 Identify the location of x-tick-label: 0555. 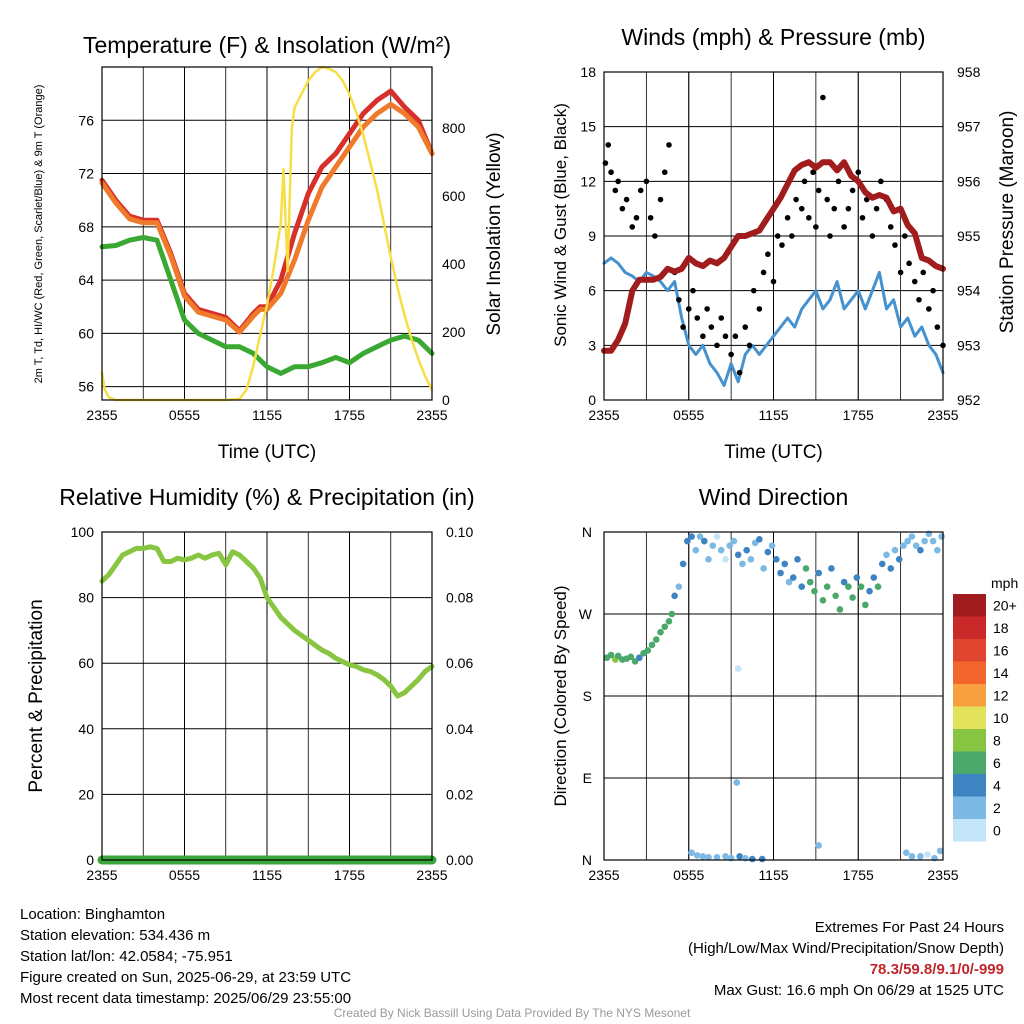
(688, 415).